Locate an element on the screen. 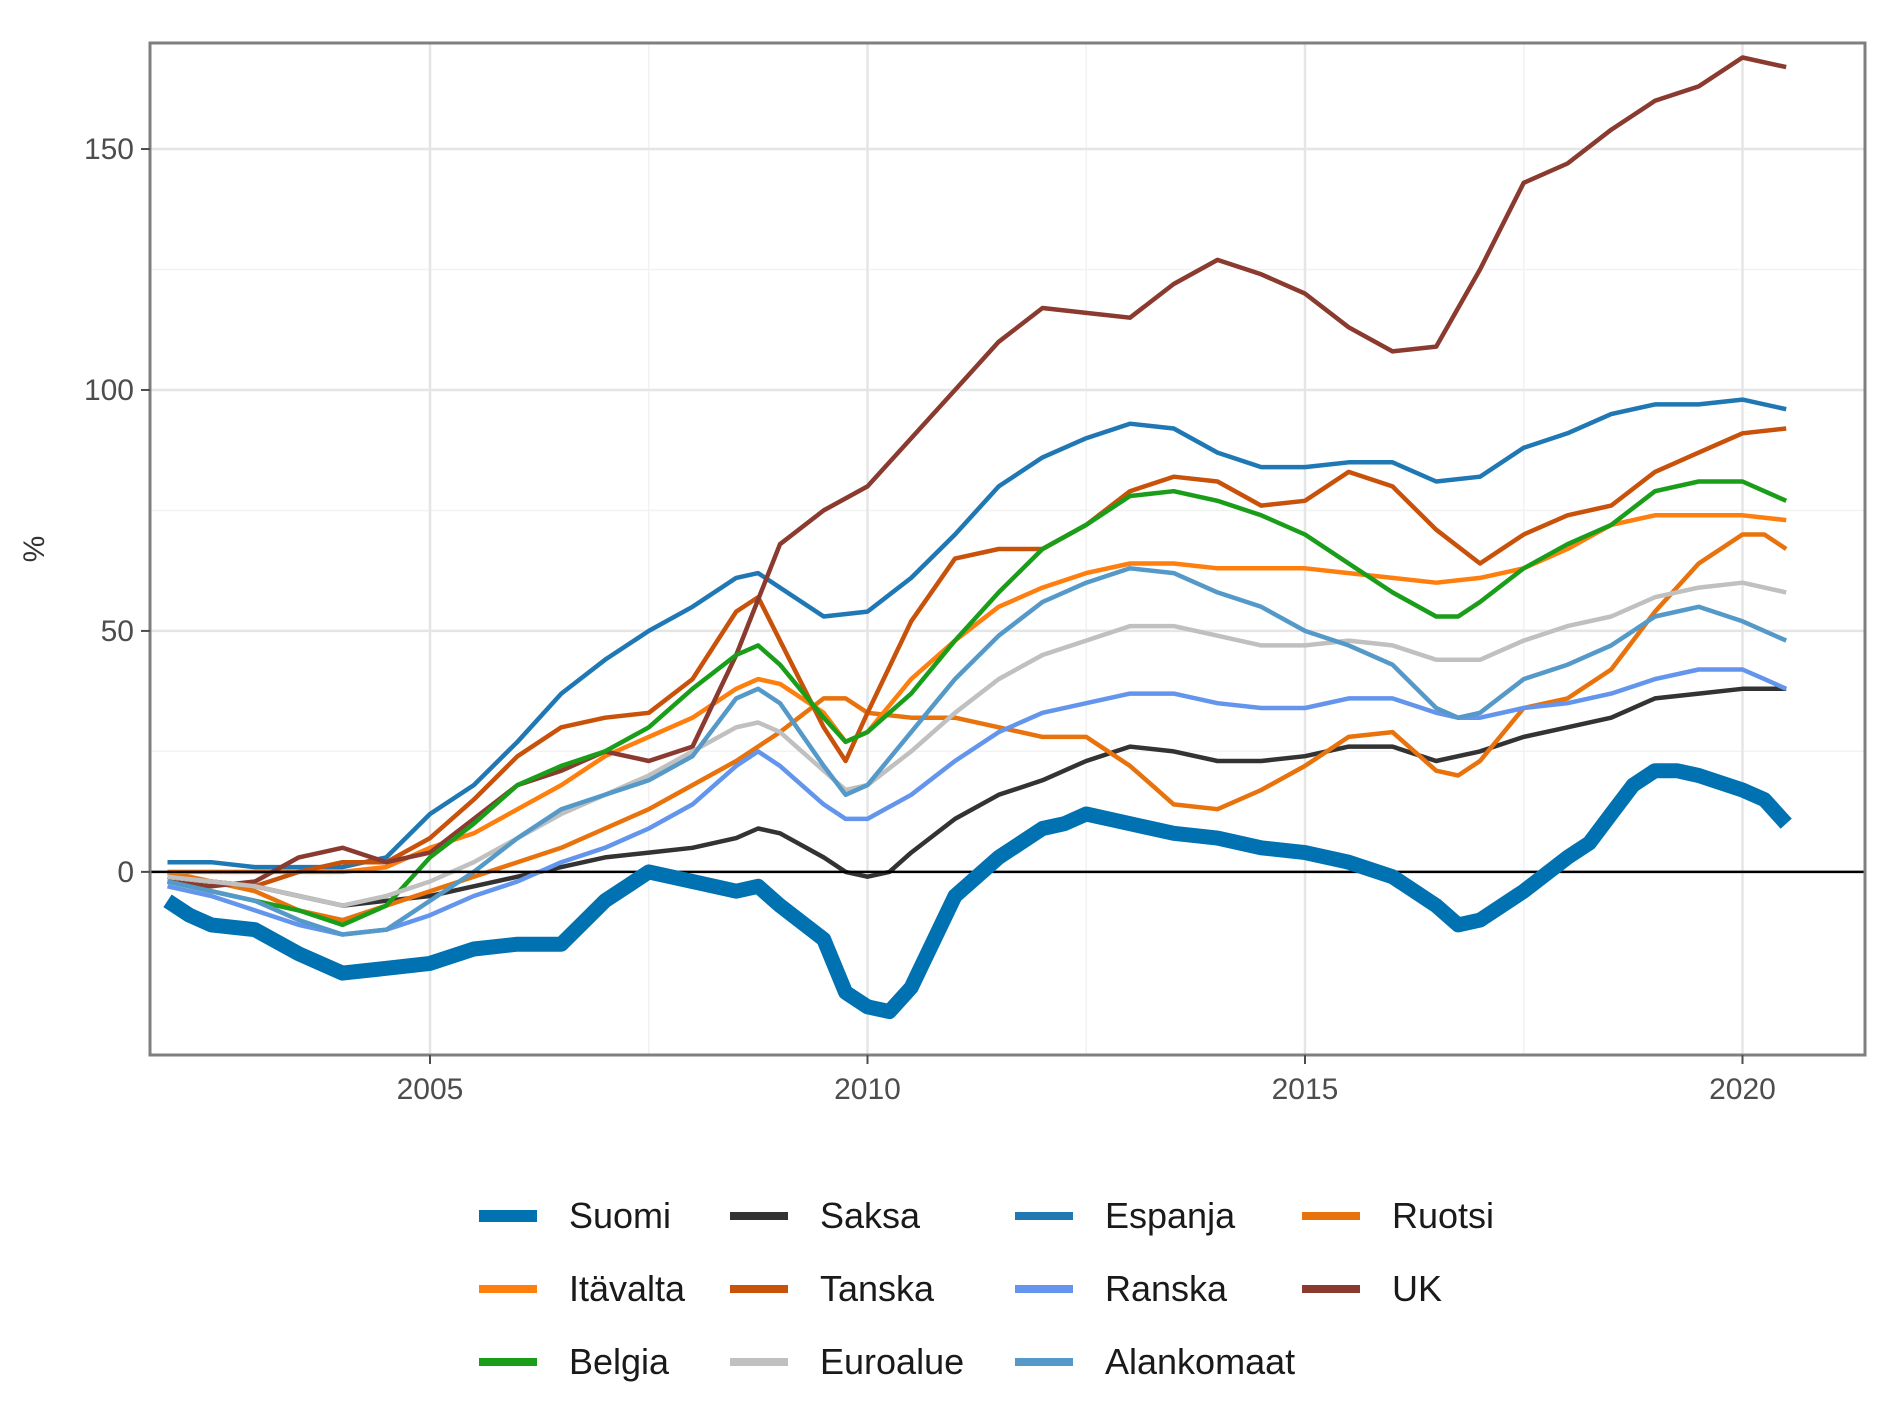  legend-item-suomi: Suomi is located at coordinates (575, 1215).